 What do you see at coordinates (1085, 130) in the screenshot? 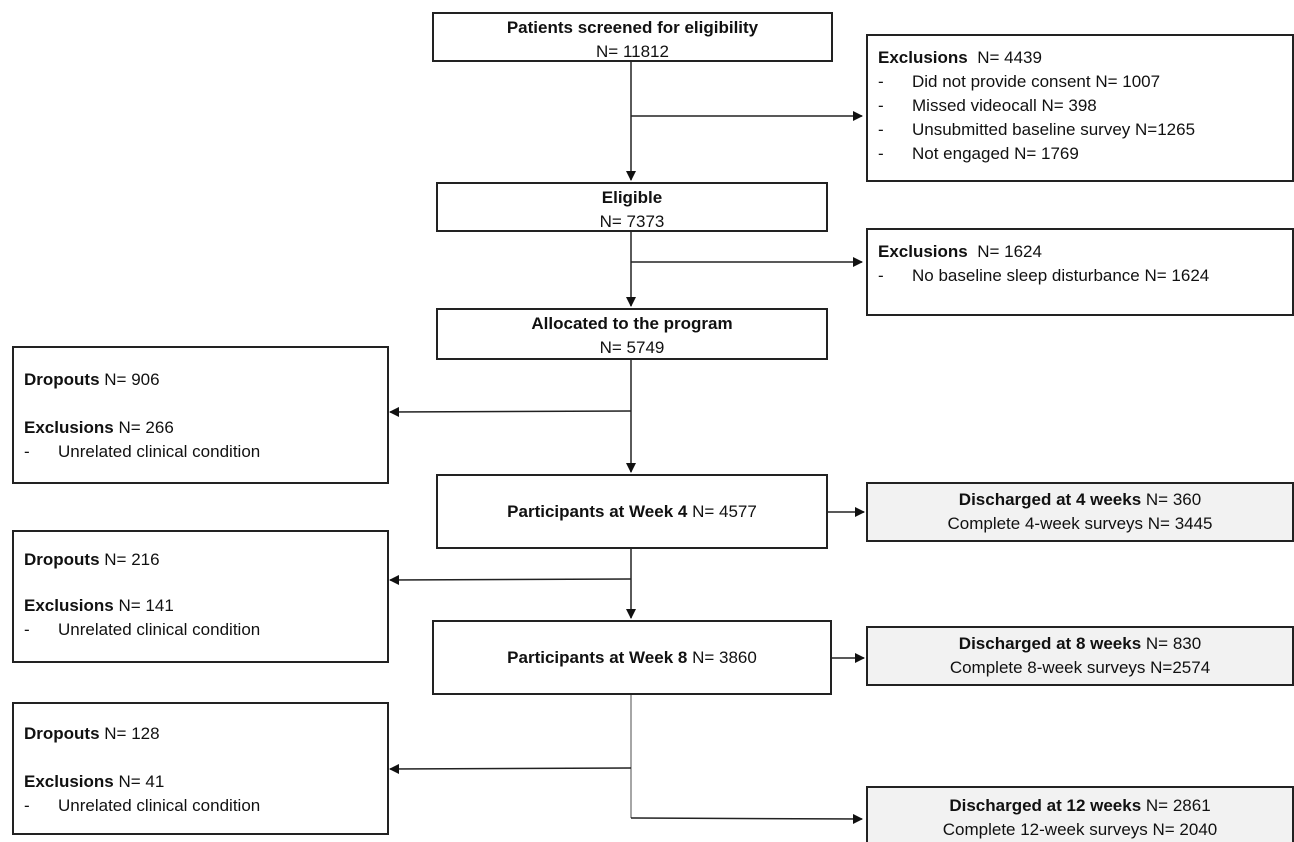
I see `exclusions1-item: - Unsubmitted baseline survey N=1265` at bounding box center [1085, 130].